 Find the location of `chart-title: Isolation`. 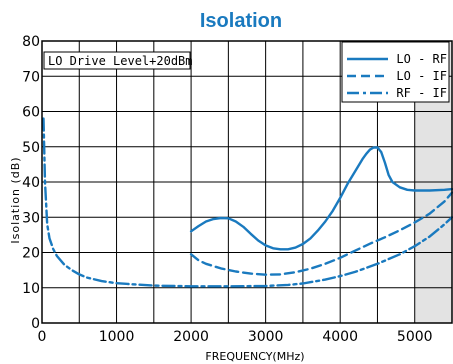

chart-title: Isolation is located at coordinates (241, 21).